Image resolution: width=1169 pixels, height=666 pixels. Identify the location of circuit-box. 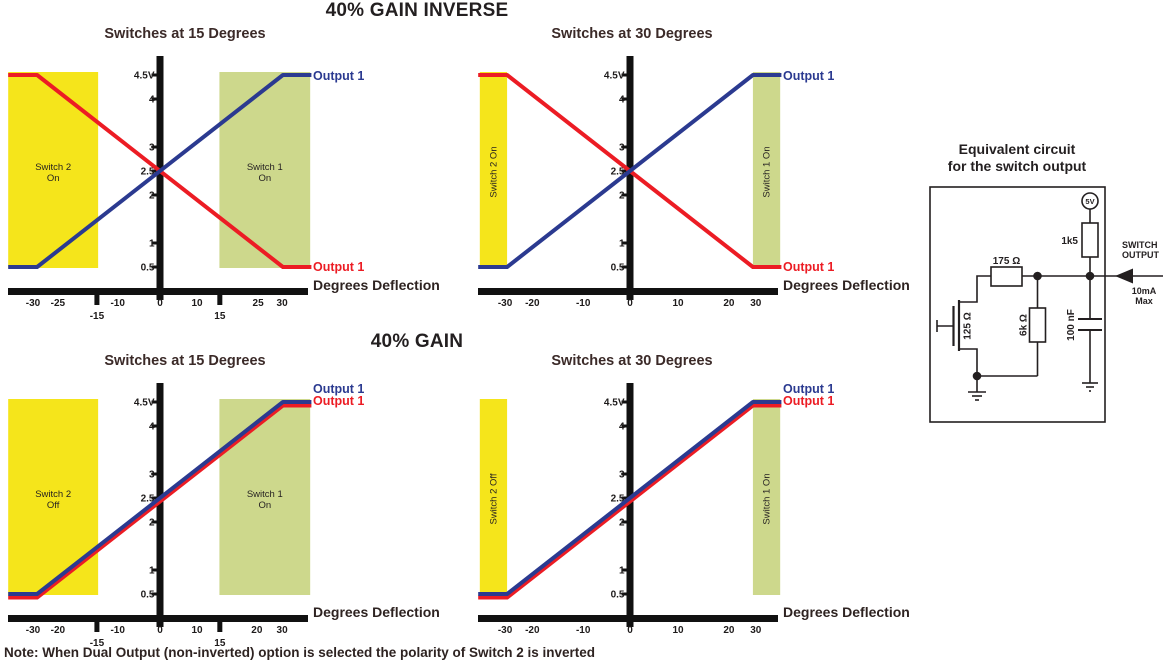
(1017, 304).